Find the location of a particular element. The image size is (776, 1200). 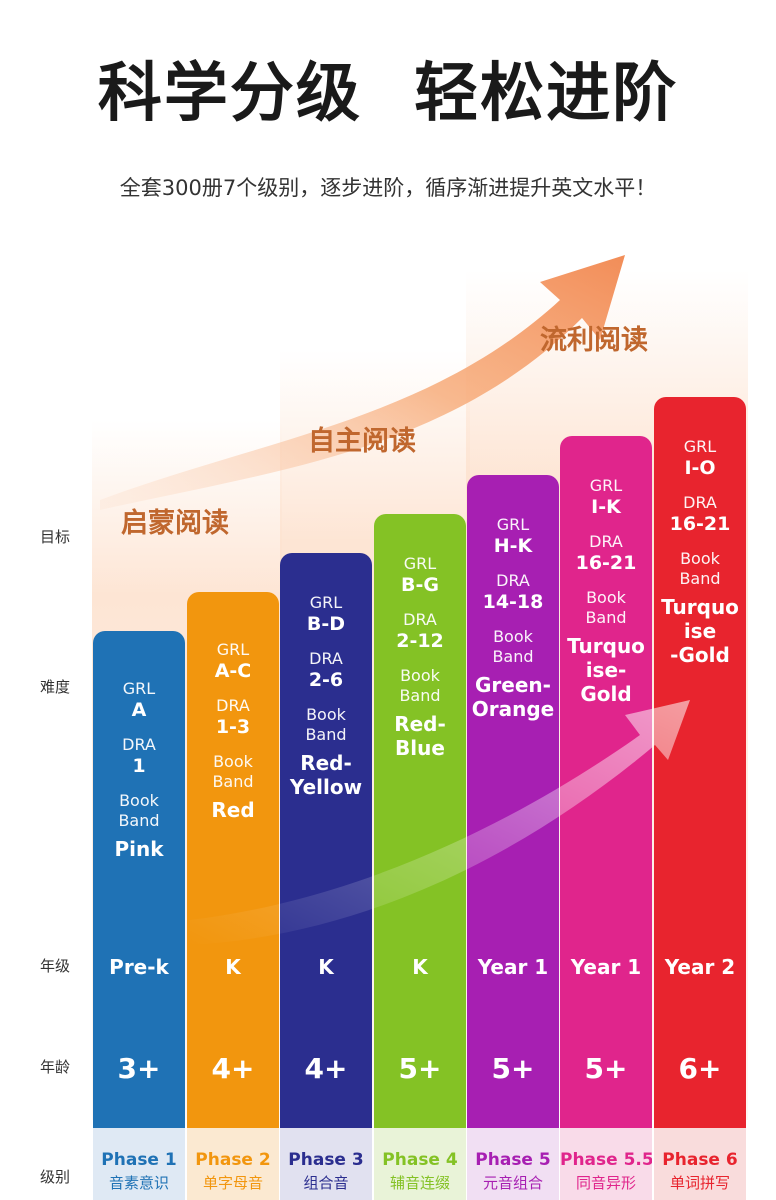

grade-value: Pre-k is located at coordinates (139, 967).